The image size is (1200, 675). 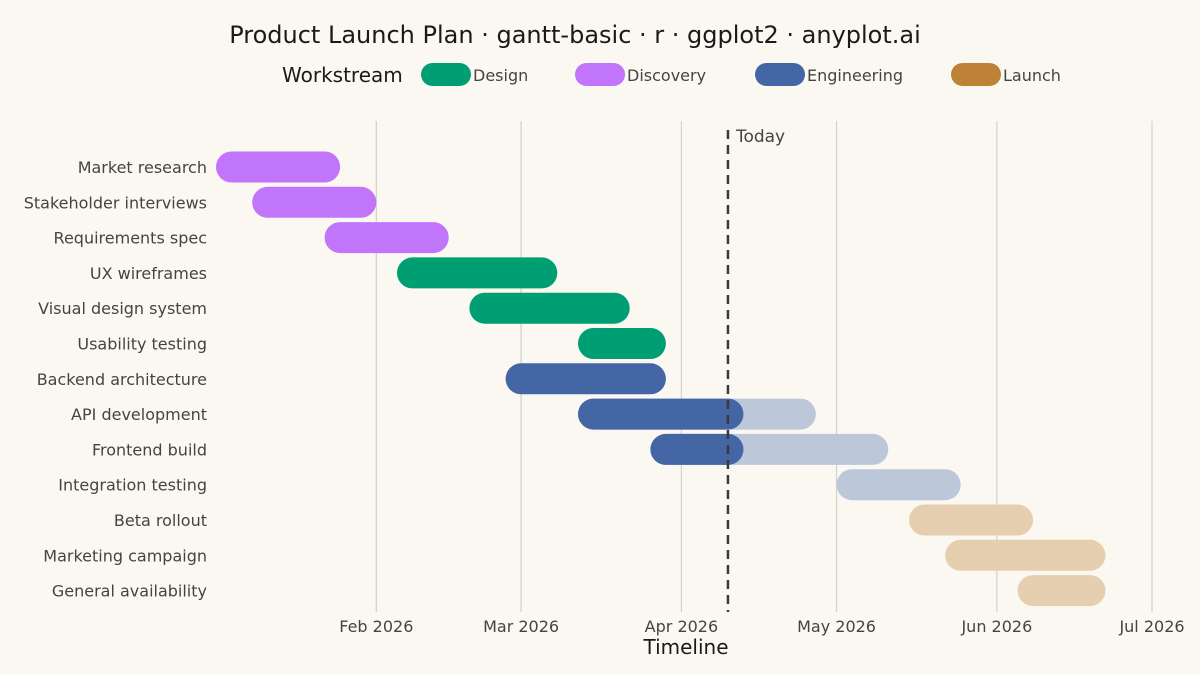 I want to click on x-tick-label: May 2026, so click(x=836, y=626).